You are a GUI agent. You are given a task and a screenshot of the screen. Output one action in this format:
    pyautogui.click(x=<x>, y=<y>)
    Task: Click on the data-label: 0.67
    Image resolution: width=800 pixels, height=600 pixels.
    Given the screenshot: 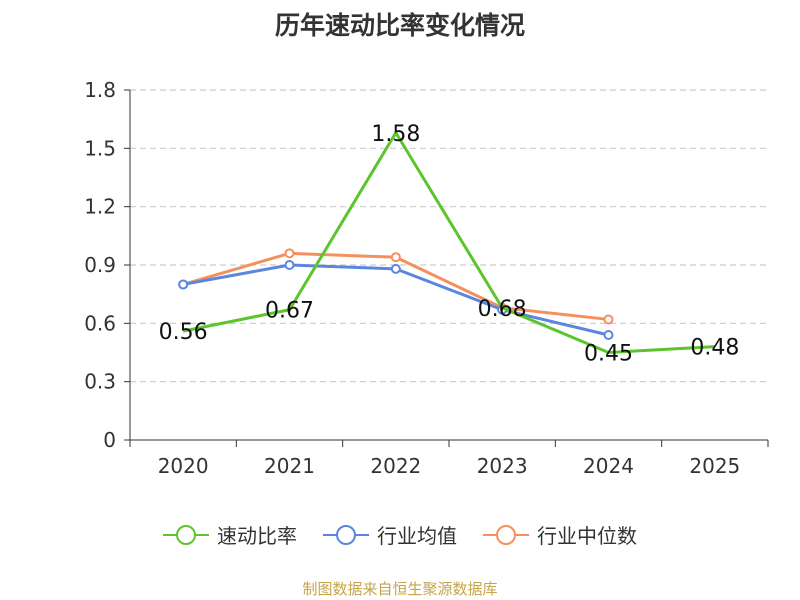 What is the action you would take?
    pyautogui.click(x=289, y=311)
    